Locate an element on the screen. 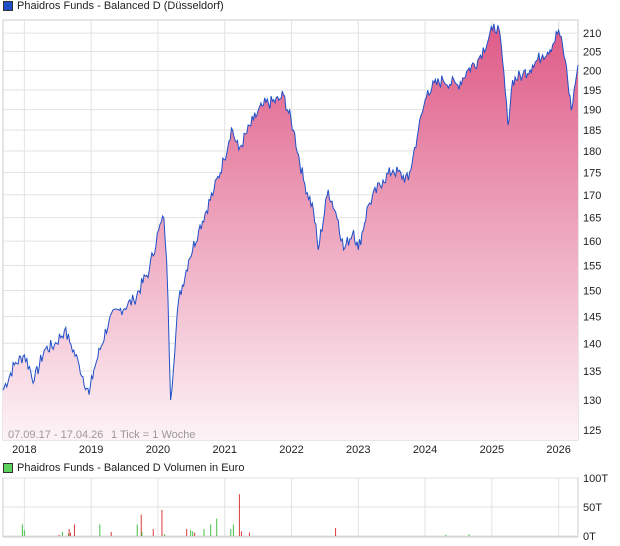  y-tick-label: 160 is located at coordinates (592, 242).